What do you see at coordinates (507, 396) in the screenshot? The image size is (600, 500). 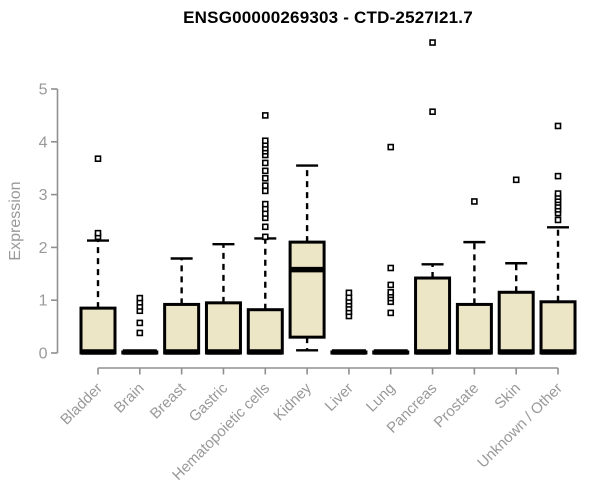 I see `x-tick-label-skin: Skin` at bounding box center [507, 396].